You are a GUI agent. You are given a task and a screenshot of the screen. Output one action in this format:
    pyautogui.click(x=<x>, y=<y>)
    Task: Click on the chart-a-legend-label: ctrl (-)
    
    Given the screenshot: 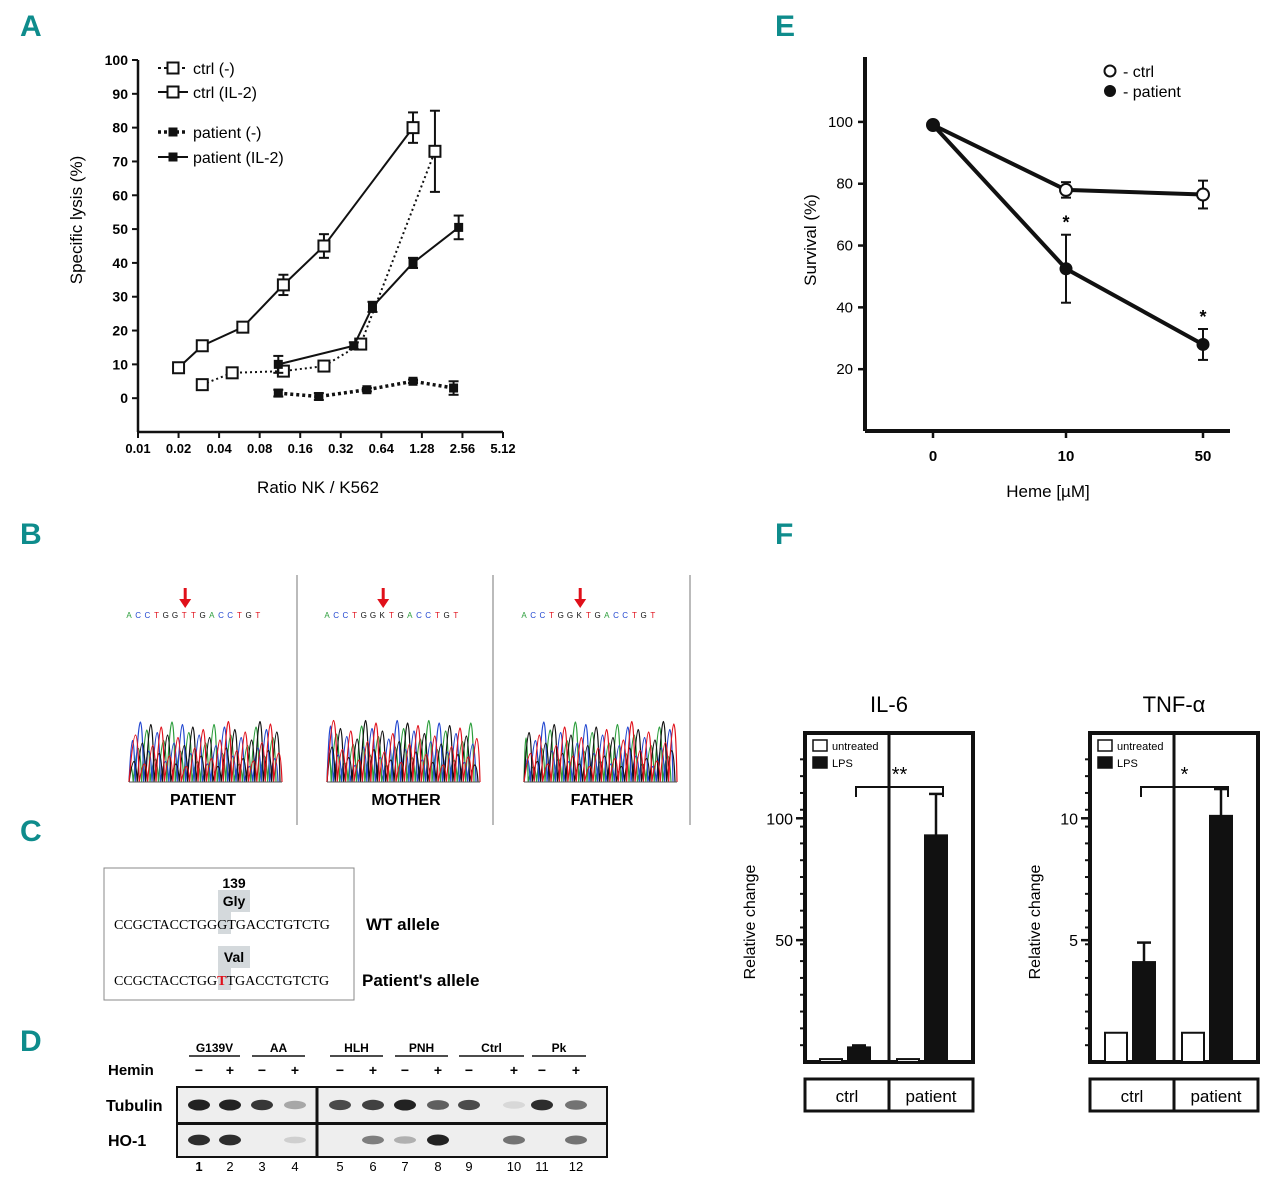 What is the action you would take?
    pyautogui.click(x=214, y=69)
    